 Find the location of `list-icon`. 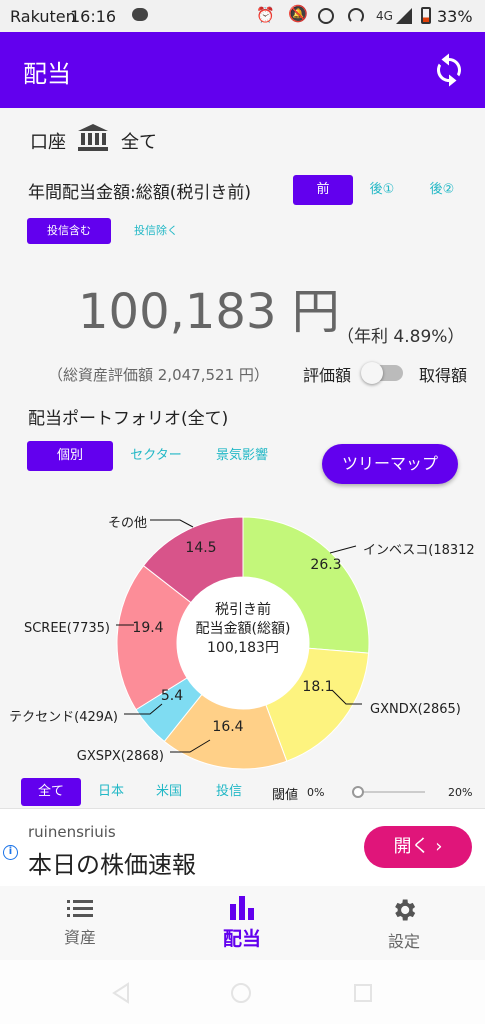

list-icon is located at coordinates (80, 908).